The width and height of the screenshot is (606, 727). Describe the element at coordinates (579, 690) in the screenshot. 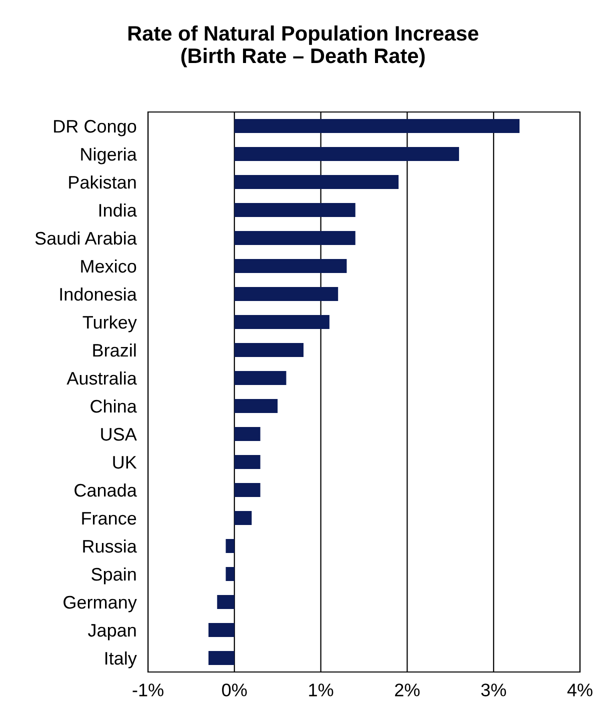

I see `x-tick-label: 4%` at that location.